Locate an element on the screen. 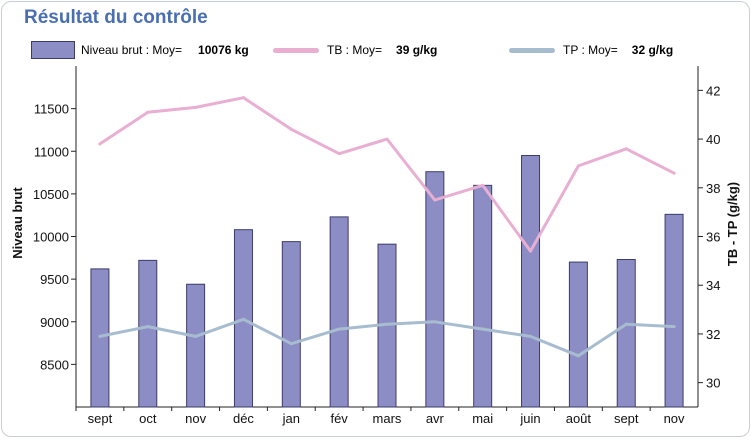 The width and height of the screenshot is (753, 440). legend-niveau-label: Niveau brut : Moy= is located at coordinates (132, 50).